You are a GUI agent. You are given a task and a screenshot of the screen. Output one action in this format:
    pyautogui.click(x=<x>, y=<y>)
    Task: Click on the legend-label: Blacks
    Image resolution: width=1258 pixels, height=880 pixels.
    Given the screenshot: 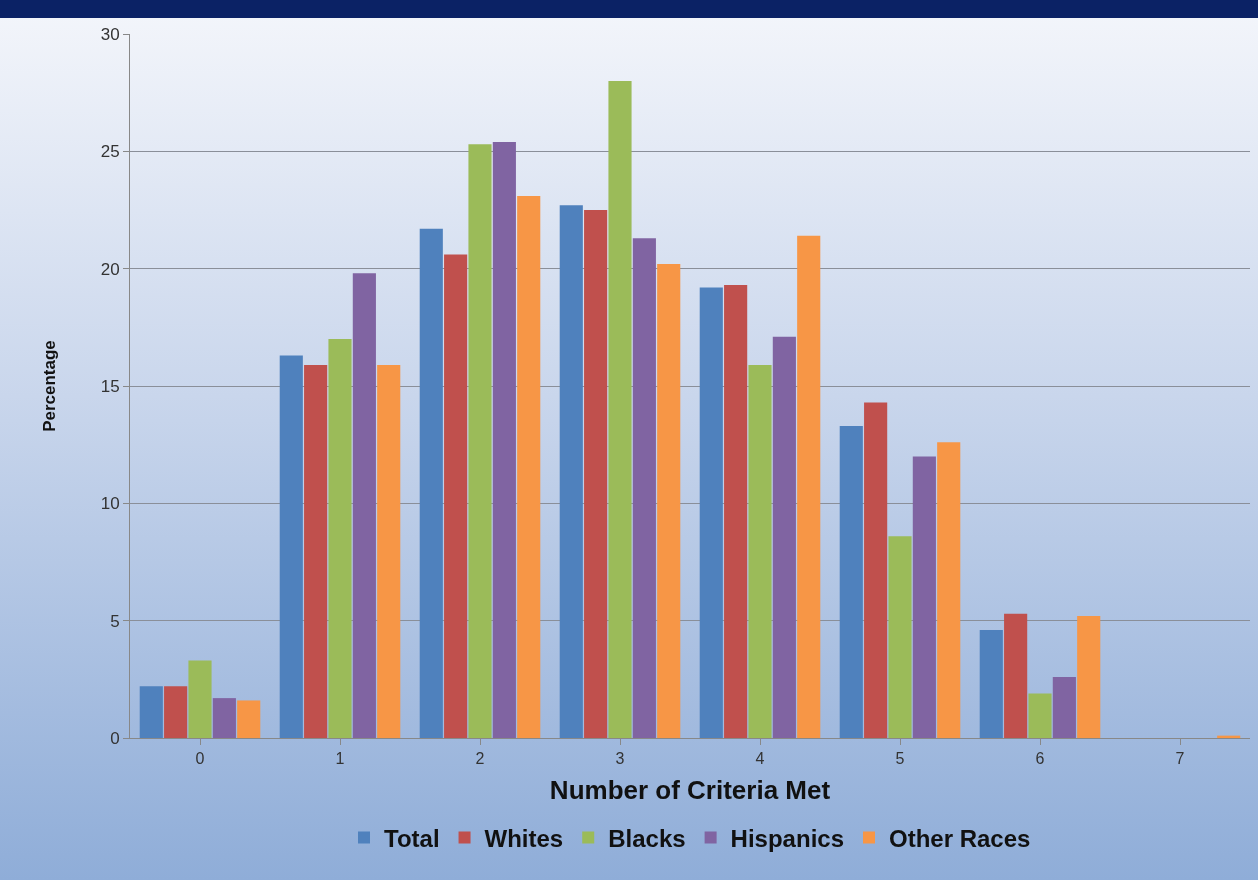 What is the action you would take?
    pyautogui.click(x=647, y=838)
    